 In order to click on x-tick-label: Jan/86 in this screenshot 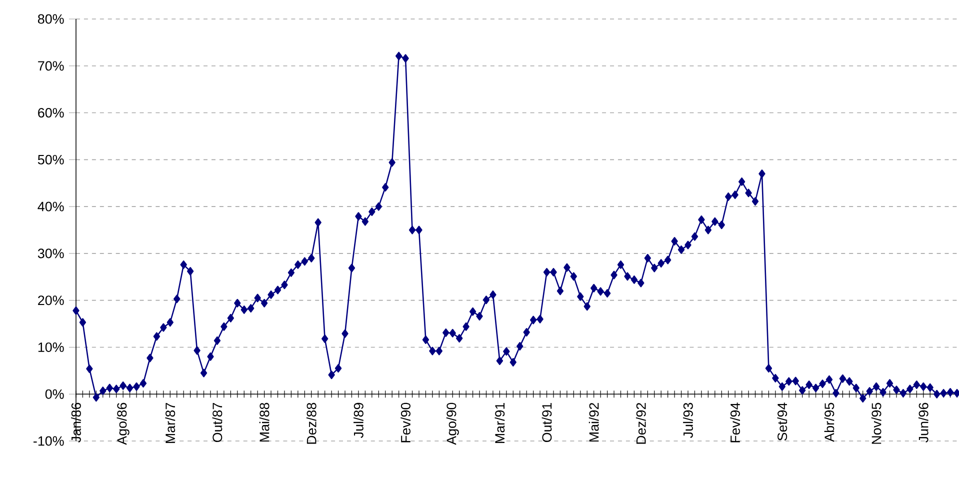, I will do `click(76, 422)`.